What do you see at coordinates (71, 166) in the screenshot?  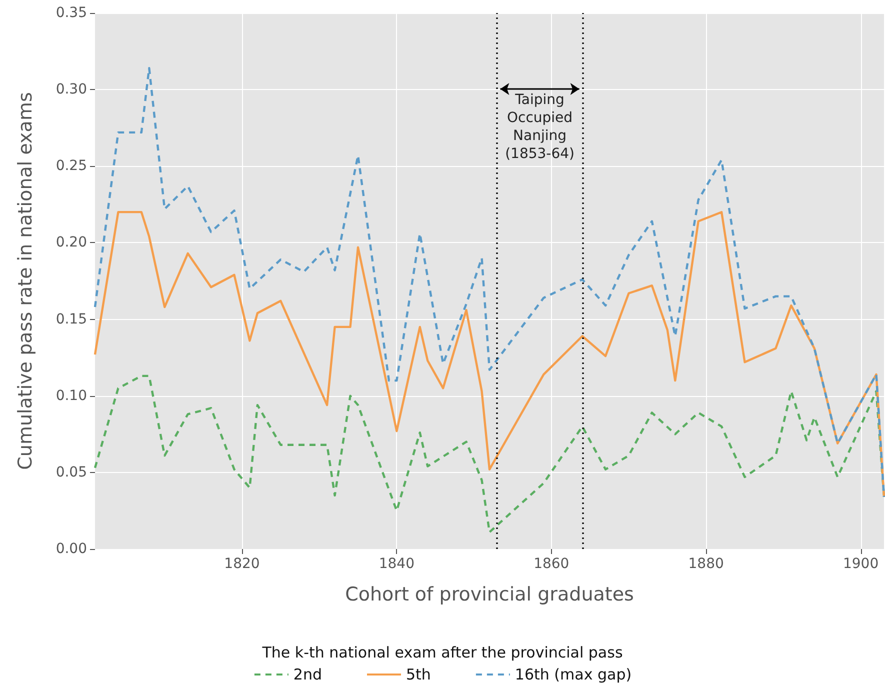 I see `y-tick-label: 0.25` at bounding box center [71, 166].